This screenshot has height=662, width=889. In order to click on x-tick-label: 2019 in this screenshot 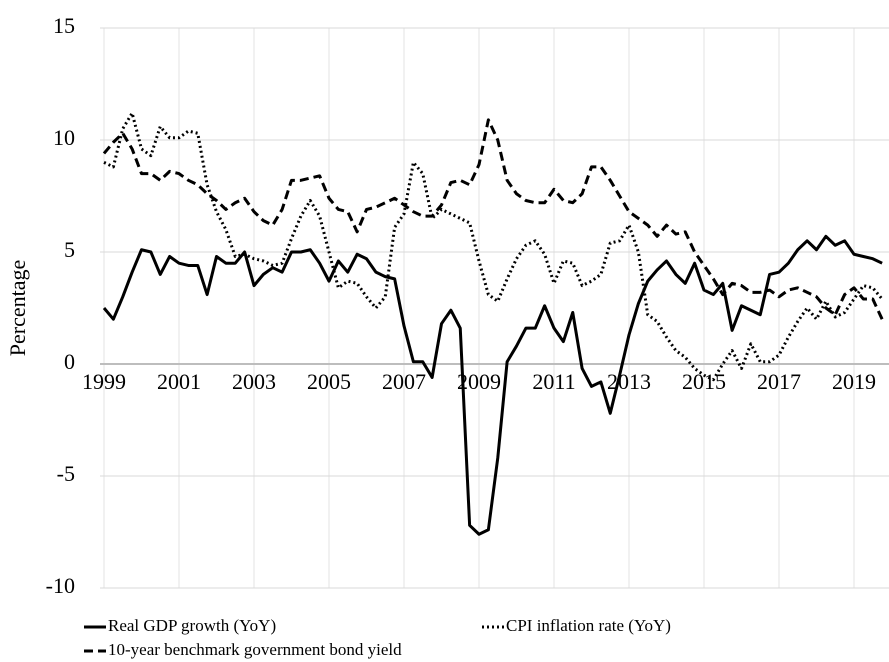, I will do `click(854, 381)`.